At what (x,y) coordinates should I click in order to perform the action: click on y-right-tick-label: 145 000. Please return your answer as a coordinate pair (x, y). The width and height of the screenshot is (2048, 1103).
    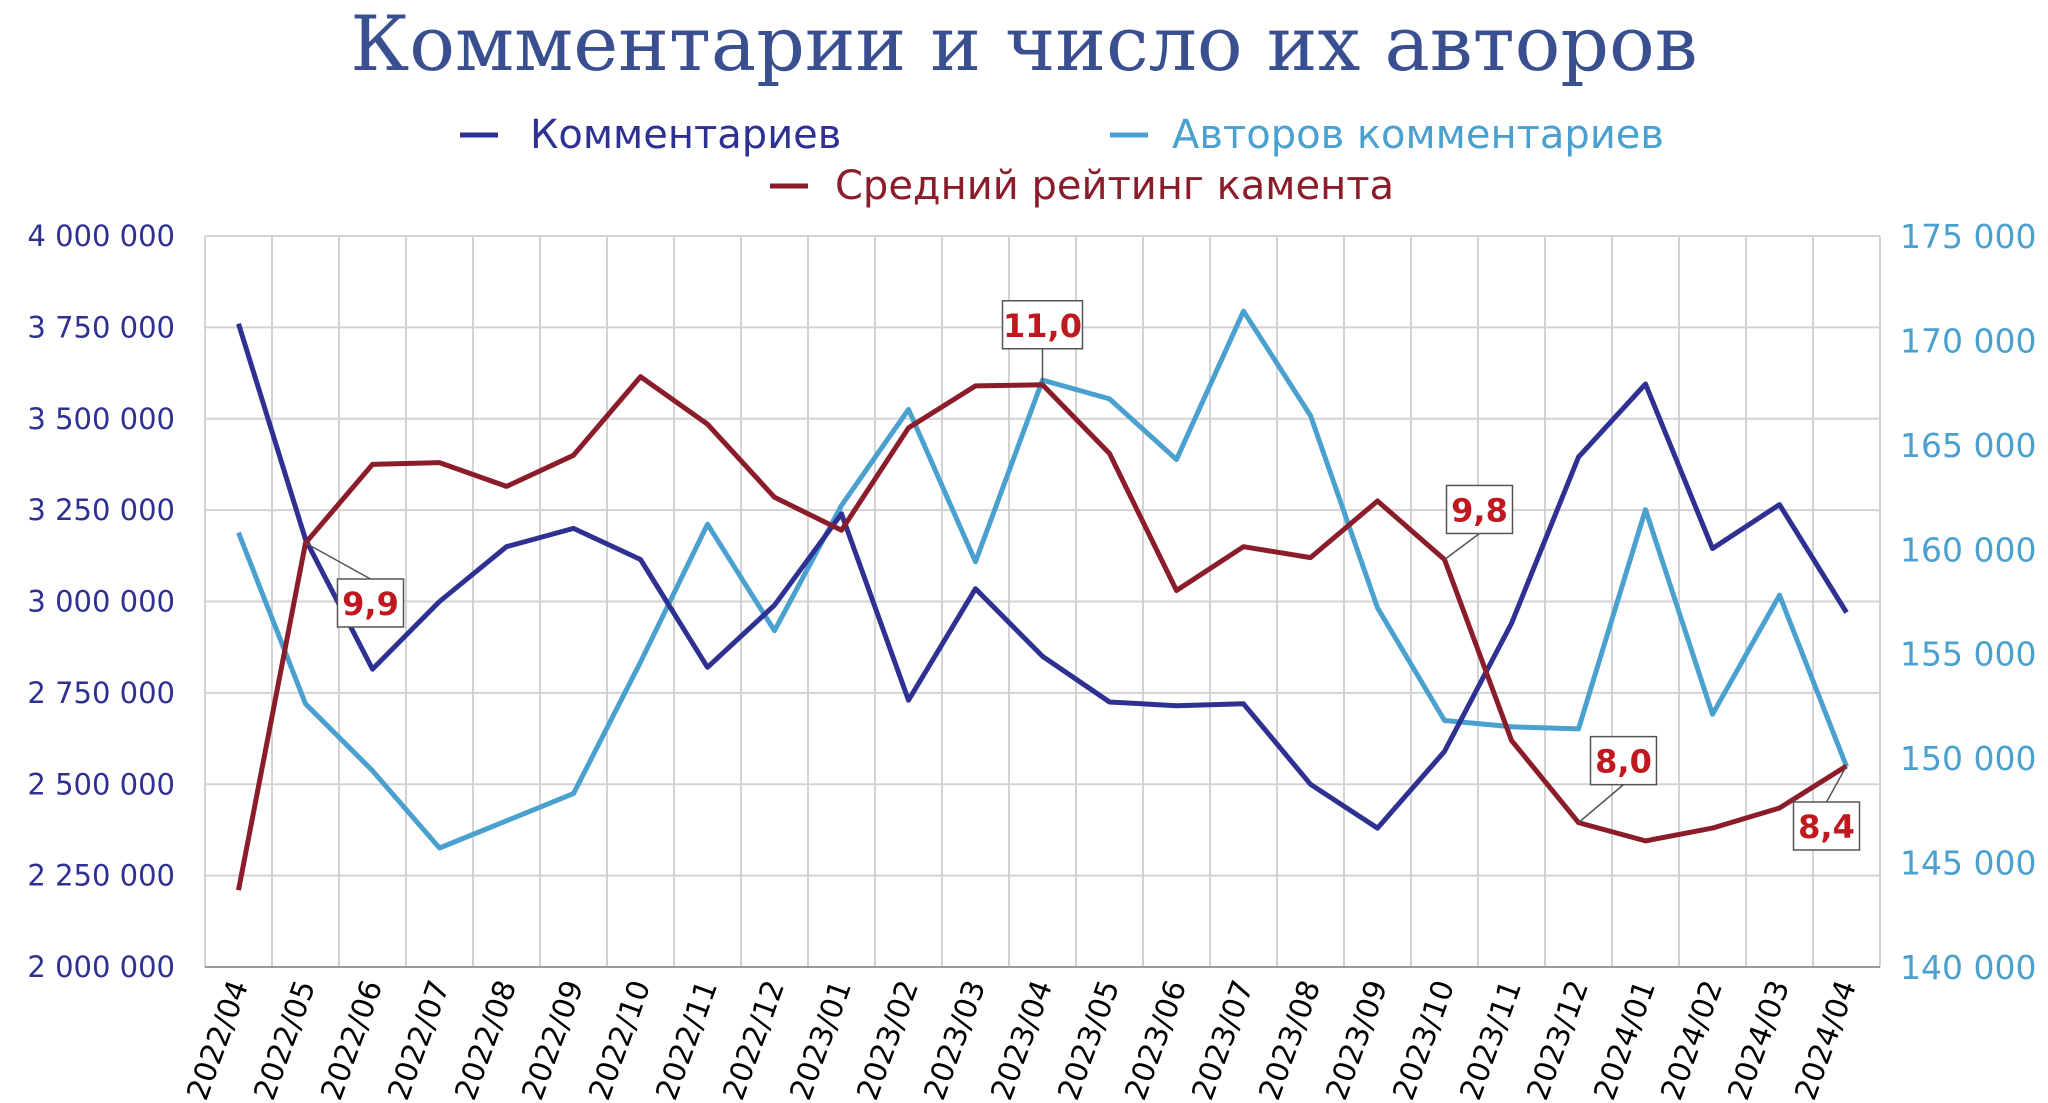
    Looking at the image, I should click on (1968, 863).